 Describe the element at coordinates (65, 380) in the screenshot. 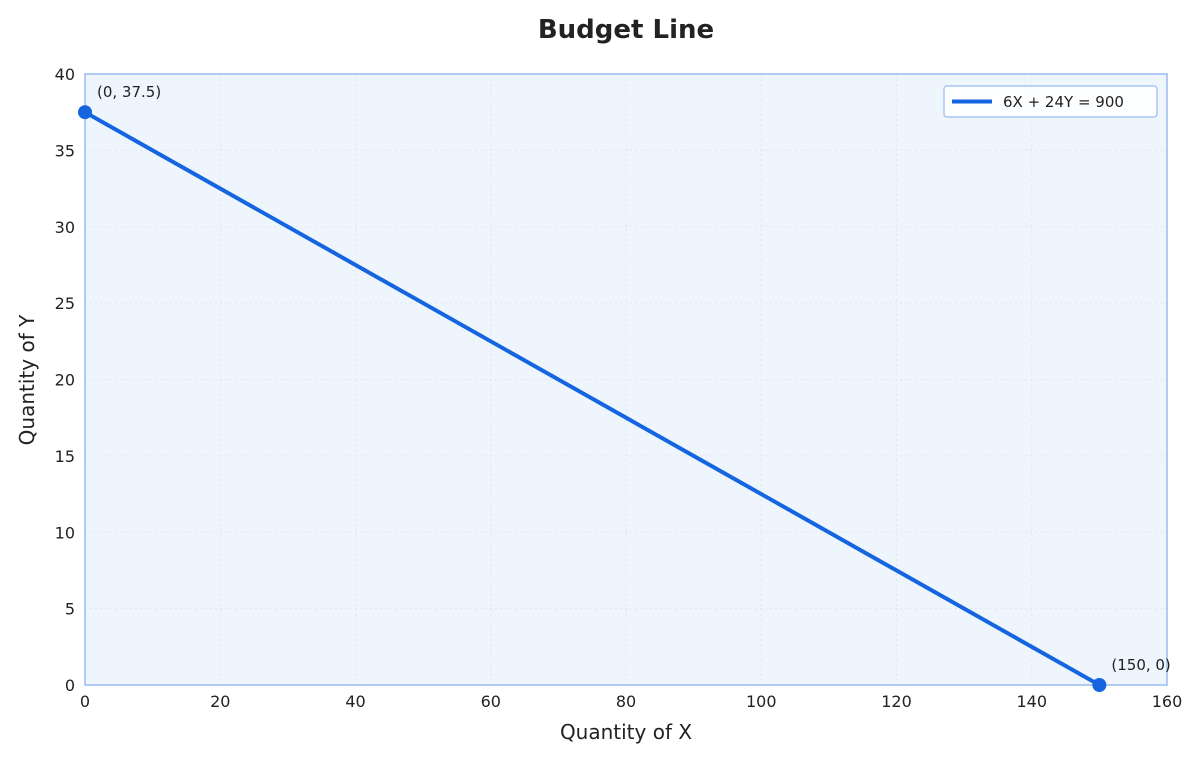

I see `y-tick-label: 20` at that location.